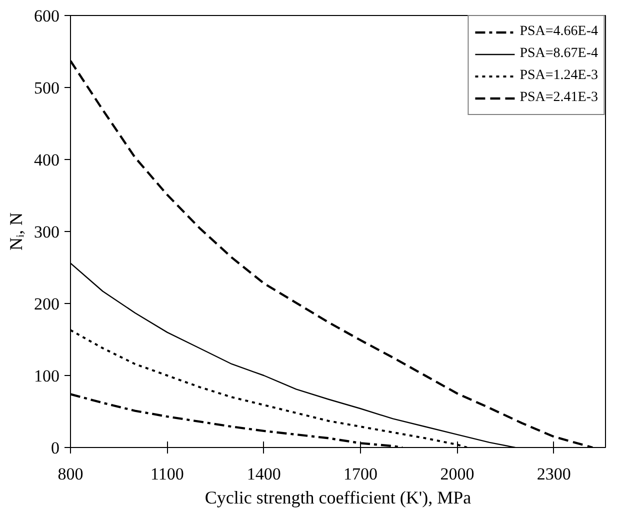 The width and height of the screenshot is (621, 520). Describe the element at coordinates (16, 231) in the screenshot. I see `y-axis-title: Nᵢ, N` at that location.